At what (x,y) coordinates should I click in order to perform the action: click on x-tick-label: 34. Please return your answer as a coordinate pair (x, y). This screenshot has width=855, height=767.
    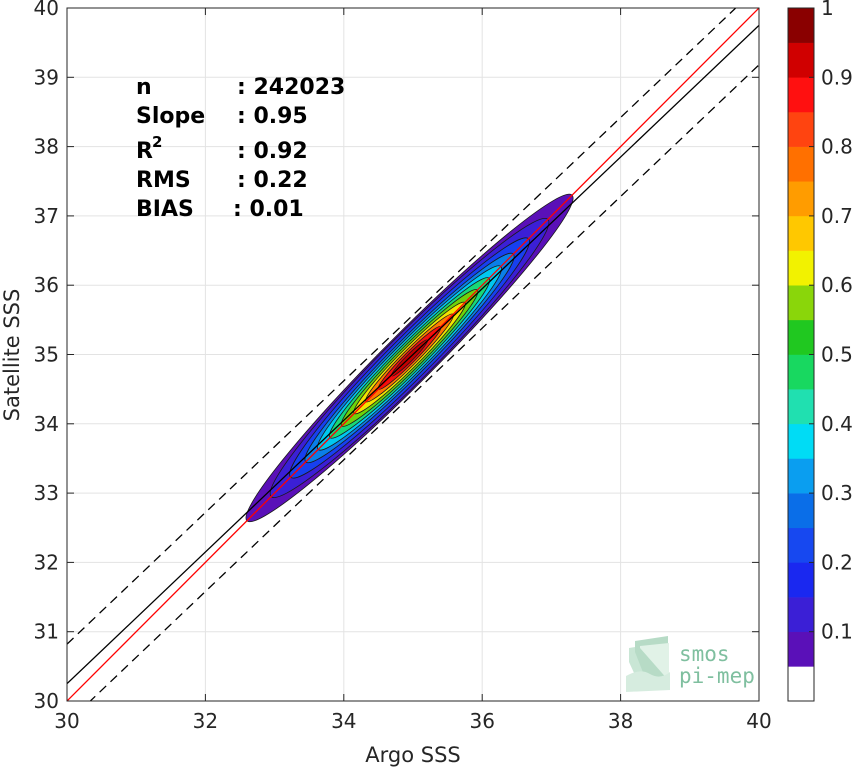
    Looking at the image, I should click on (343, 721).